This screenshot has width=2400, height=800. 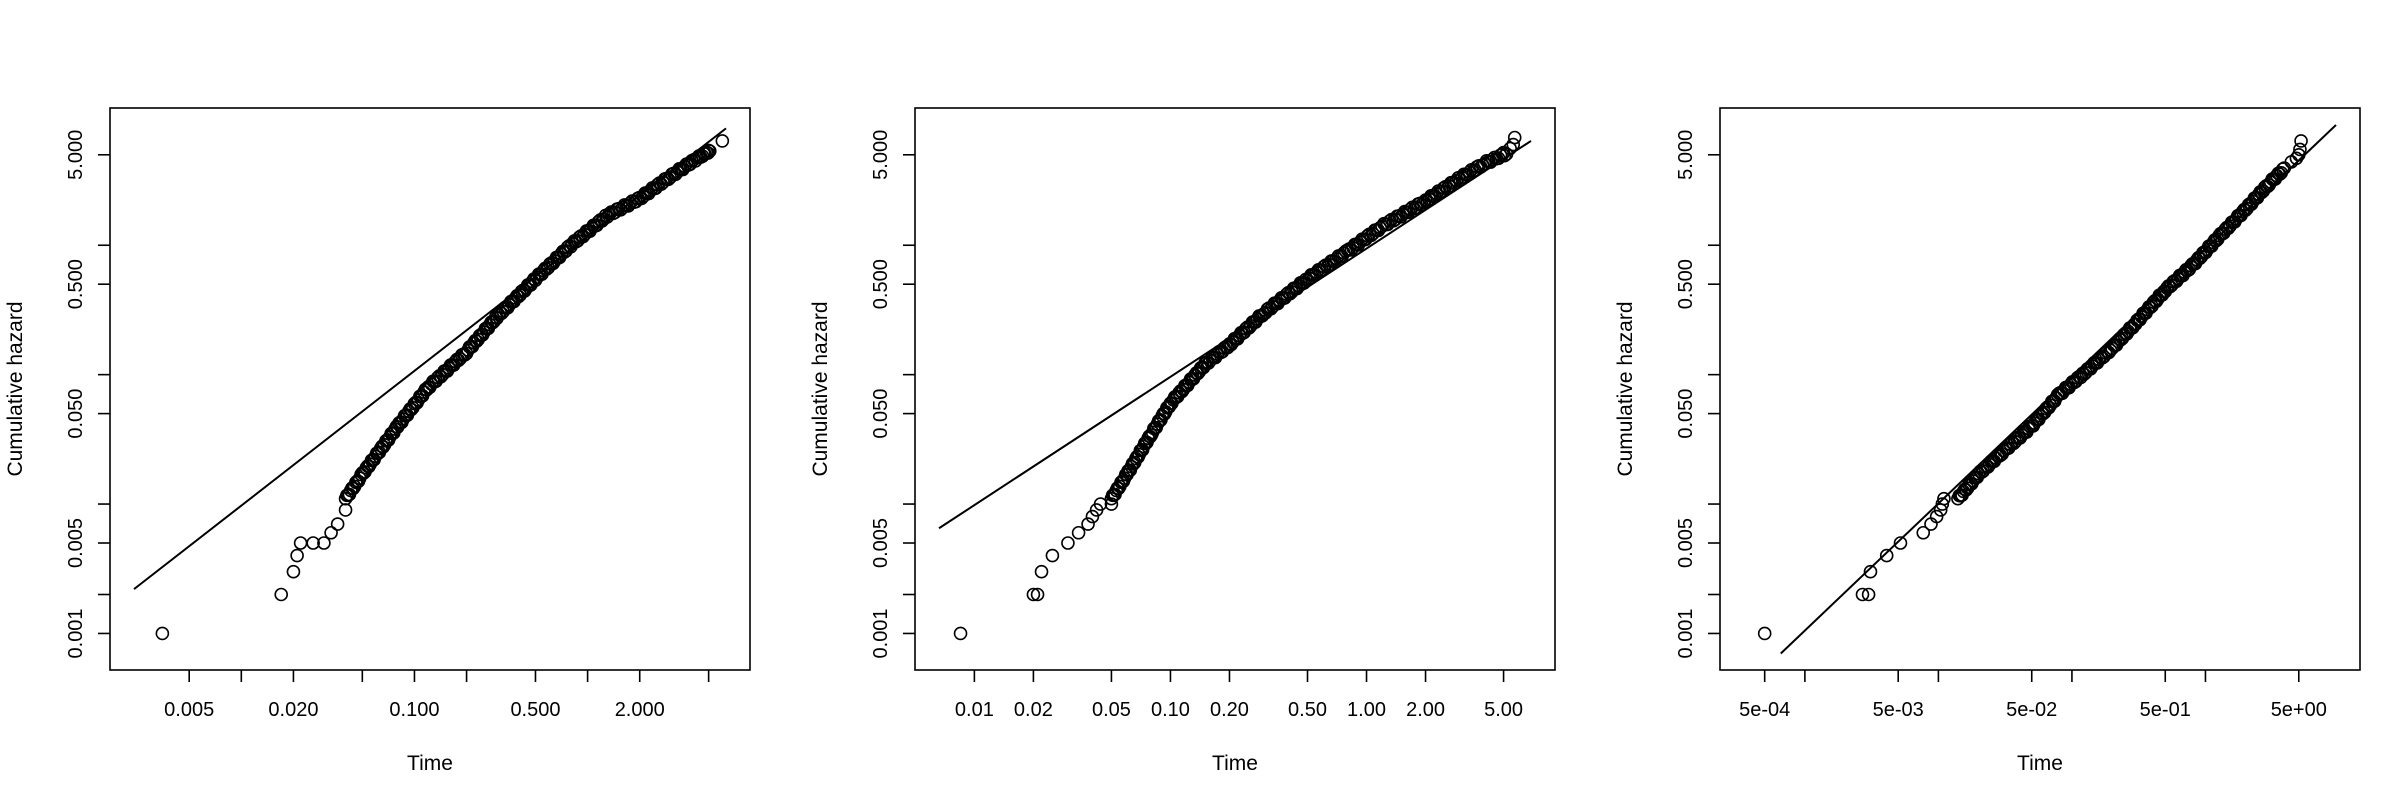 I want to click on x-tick-label: 0.50, so click(x=1307, y=710).